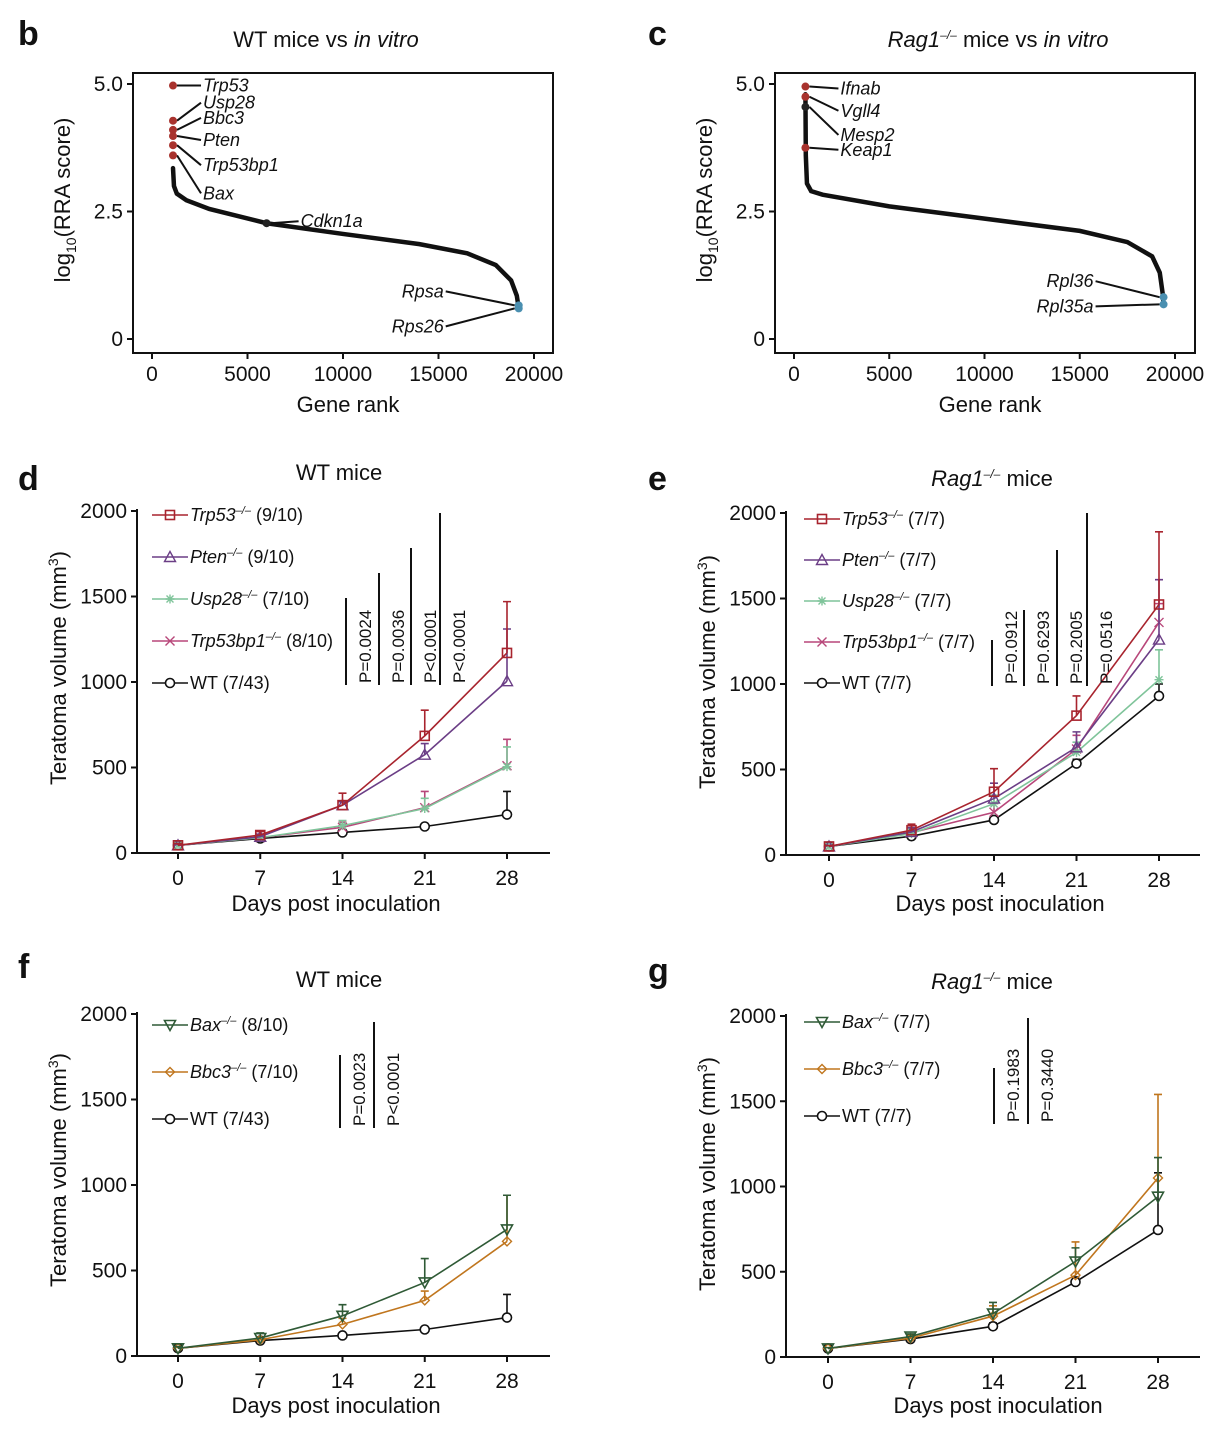 Image resolution: width=1218 pixels, height=1429 pixels. Describe the element at coordinates (915, 560) in the screenshot. I see `text-part: (7/7)` at that location.